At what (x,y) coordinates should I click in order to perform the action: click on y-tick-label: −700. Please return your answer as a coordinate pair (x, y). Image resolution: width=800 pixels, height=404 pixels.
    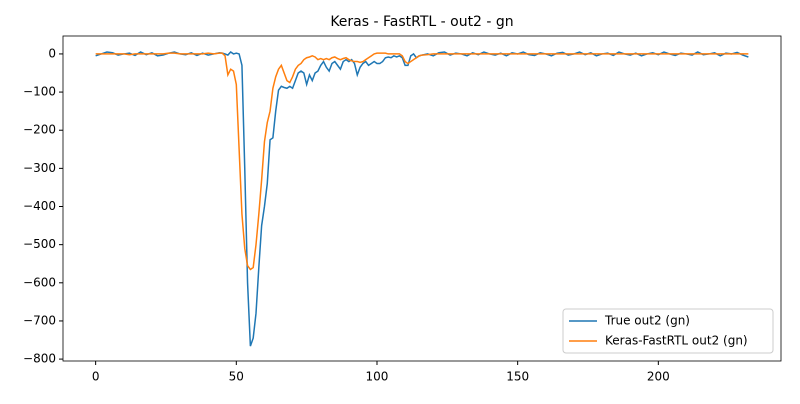
    Looking at the image, I should click on (39, 320).